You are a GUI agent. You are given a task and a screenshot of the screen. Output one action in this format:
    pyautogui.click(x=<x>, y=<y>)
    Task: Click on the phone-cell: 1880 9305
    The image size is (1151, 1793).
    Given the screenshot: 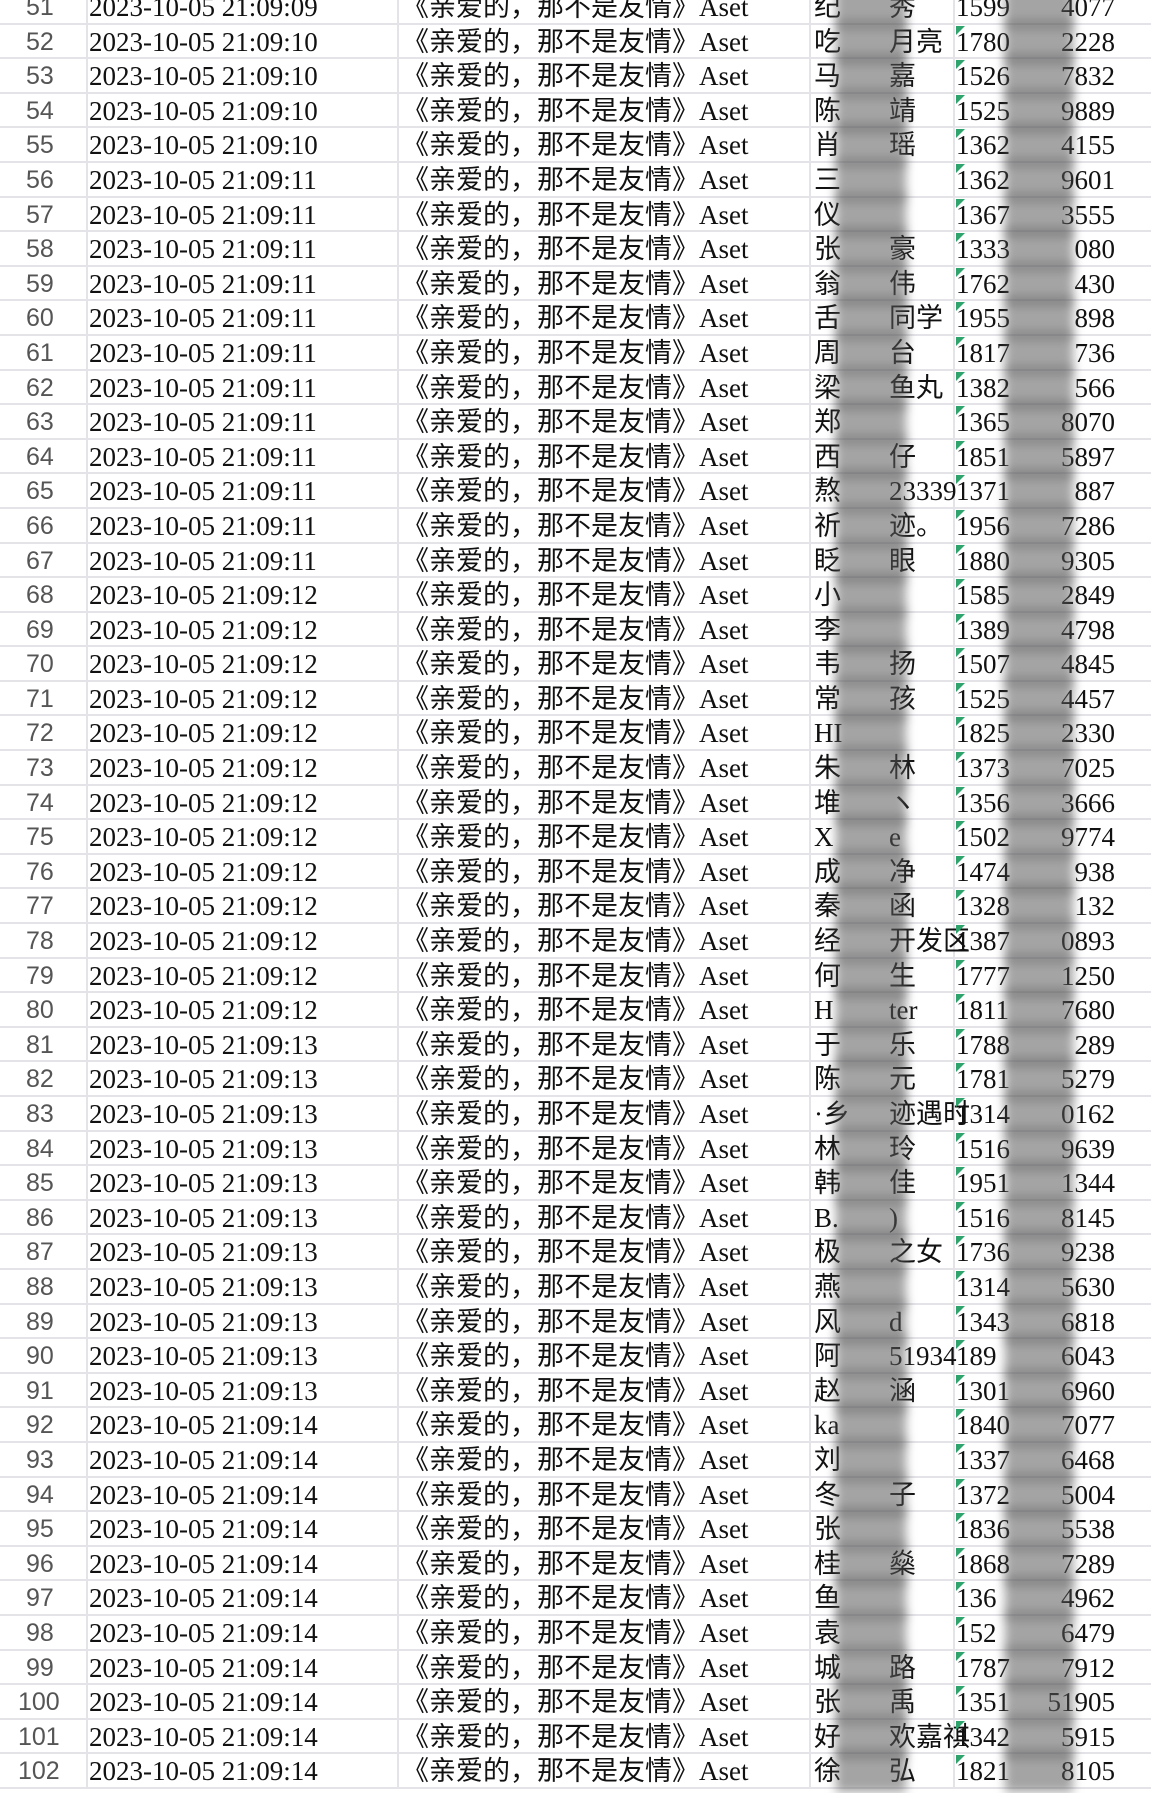 What is the action you would take?
    pyautogui.click(x=1053, y=560)
    